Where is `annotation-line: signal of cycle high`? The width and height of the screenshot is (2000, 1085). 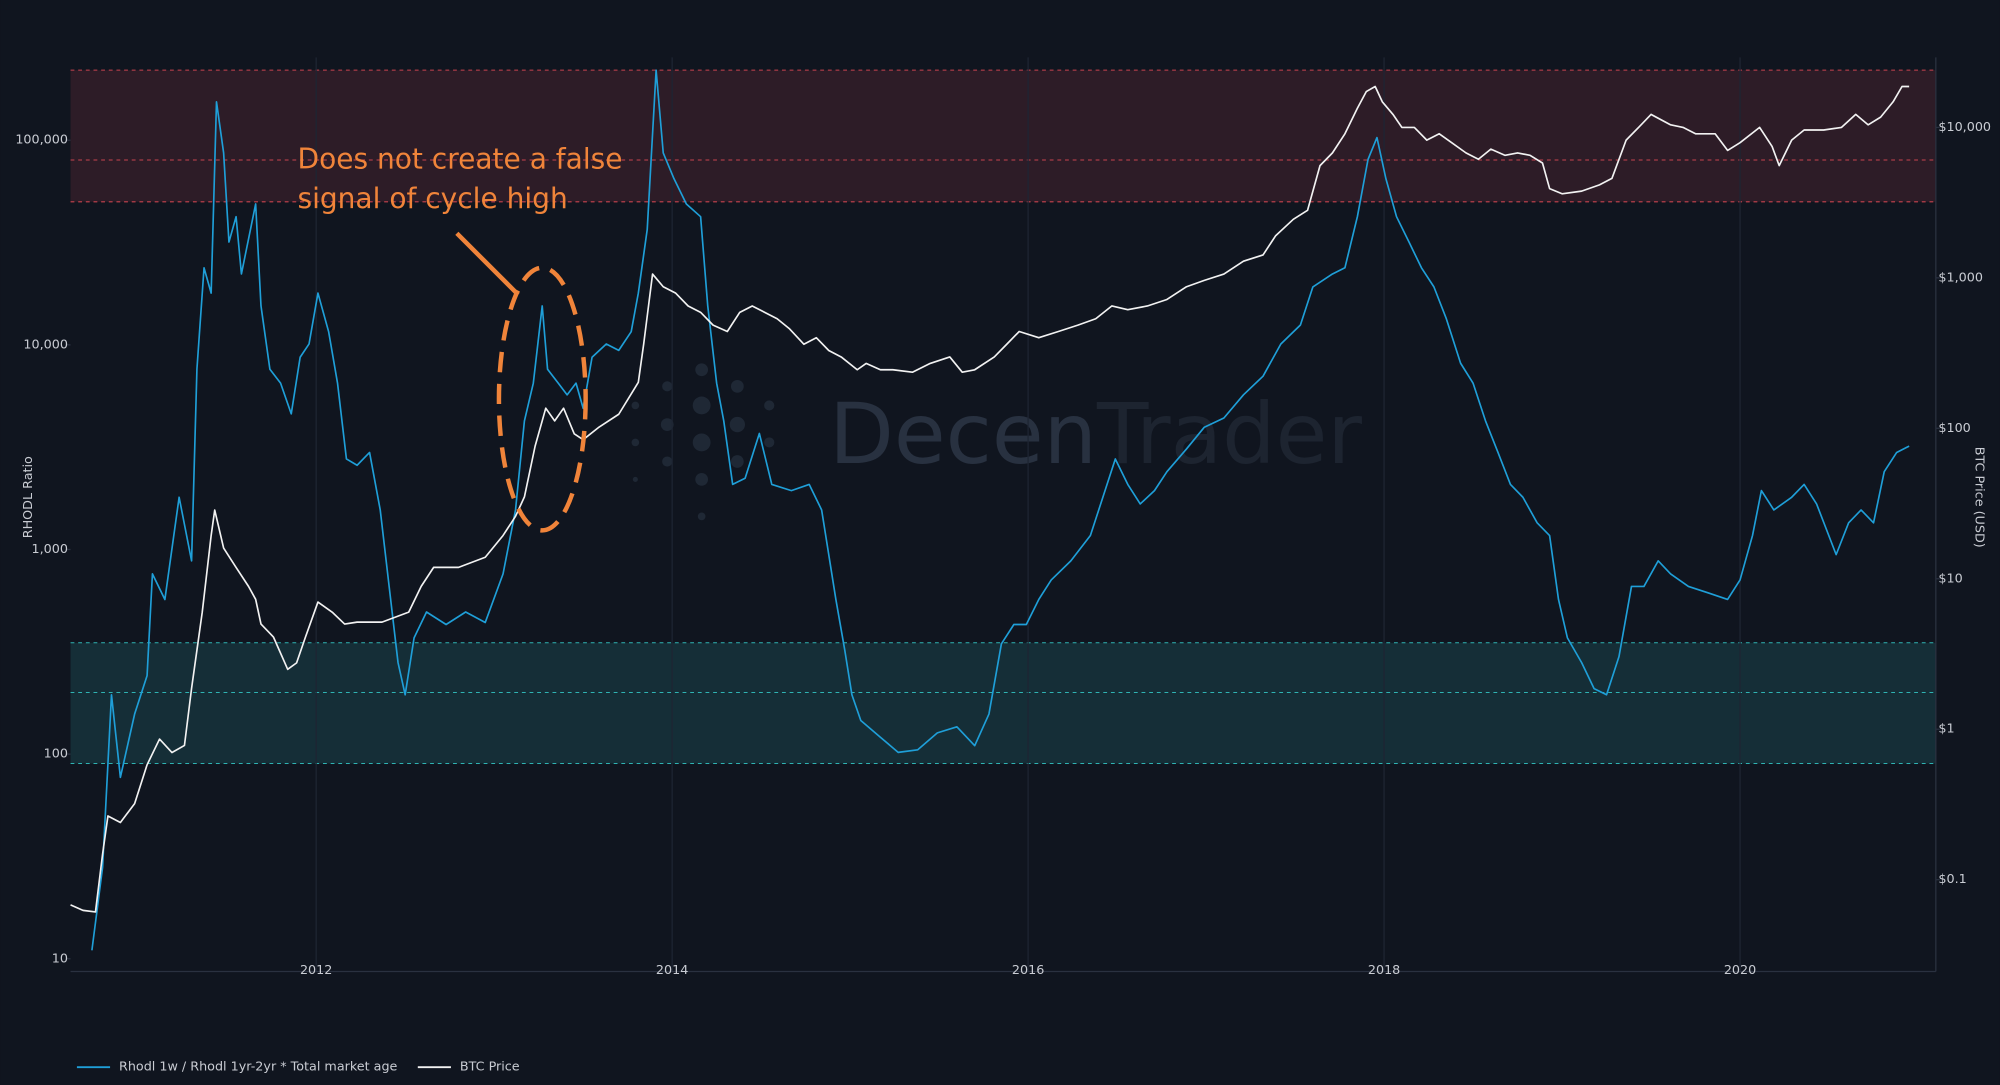 annotation-line: signal of cycle high is located at coordinates (432, 198).